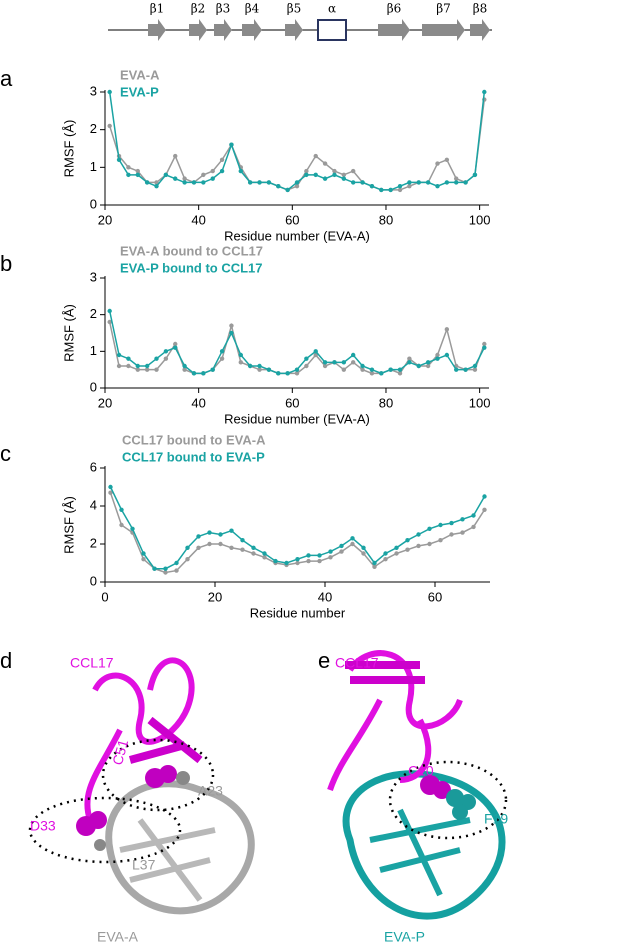 This screenshot has height=950, width=633. What do you see at coordinates (421, 771) in the screenshot?
I see `structure-label: C10` at bounding box center [421, 771].